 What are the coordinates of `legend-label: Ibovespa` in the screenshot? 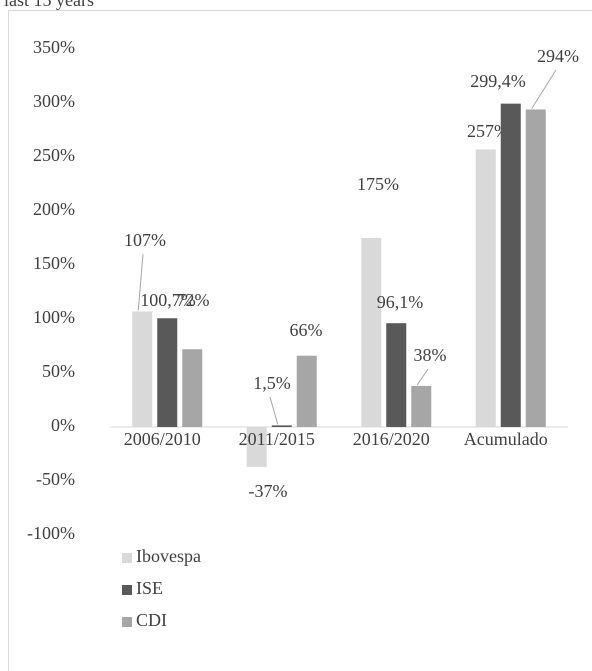 It's located at (168, 556).